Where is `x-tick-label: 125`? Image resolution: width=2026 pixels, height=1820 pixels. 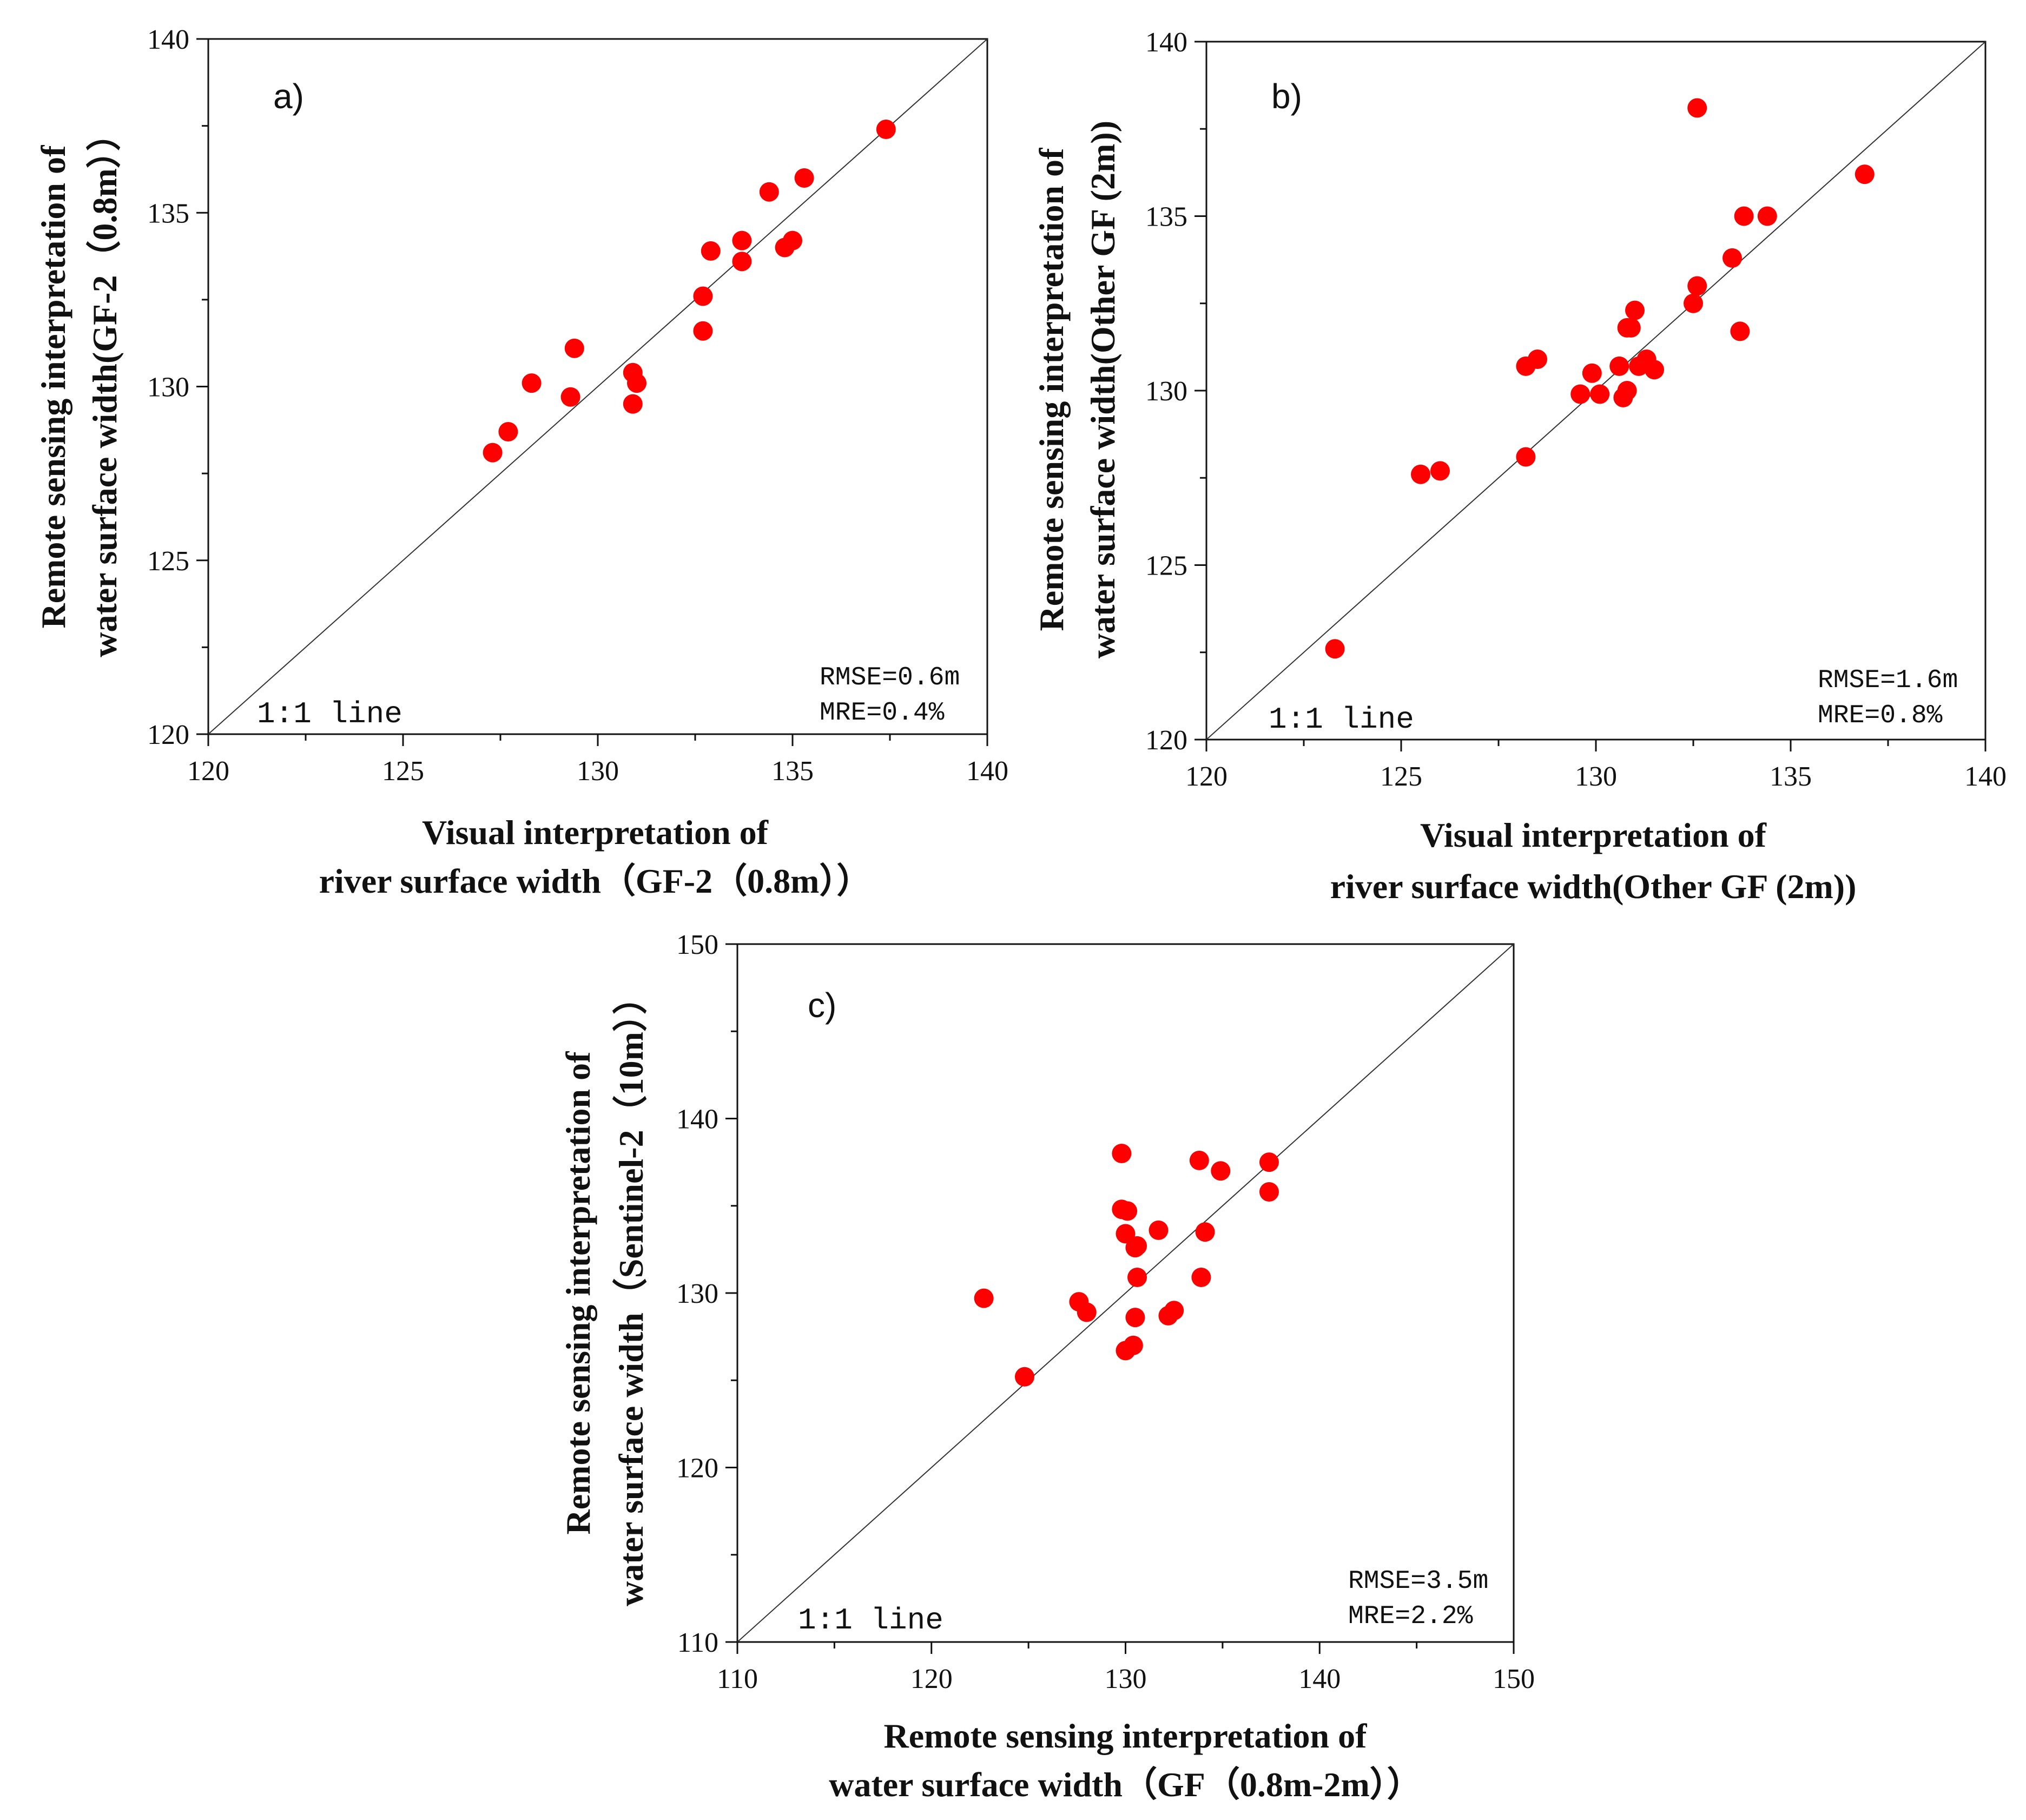
x-tick-label: 125 is located at coordinates (1401, 776).